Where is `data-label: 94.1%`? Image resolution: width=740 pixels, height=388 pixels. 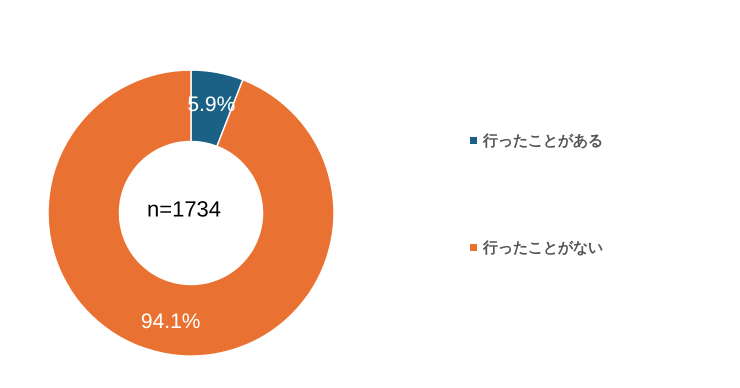
data-label: 94.1% is located at coordinates (170, 321).